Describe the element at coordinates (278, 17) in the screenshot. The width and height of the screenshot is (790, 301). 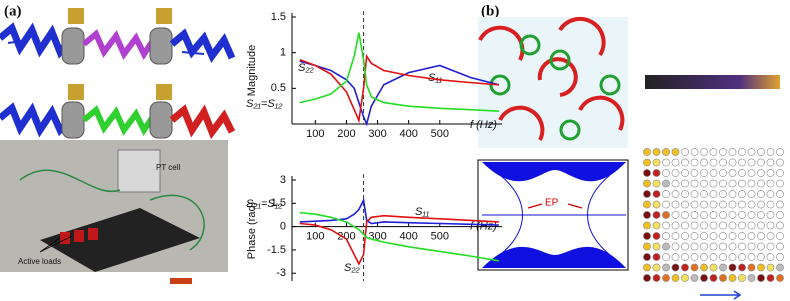
I see `y-tick-label: 1.5` at that location.